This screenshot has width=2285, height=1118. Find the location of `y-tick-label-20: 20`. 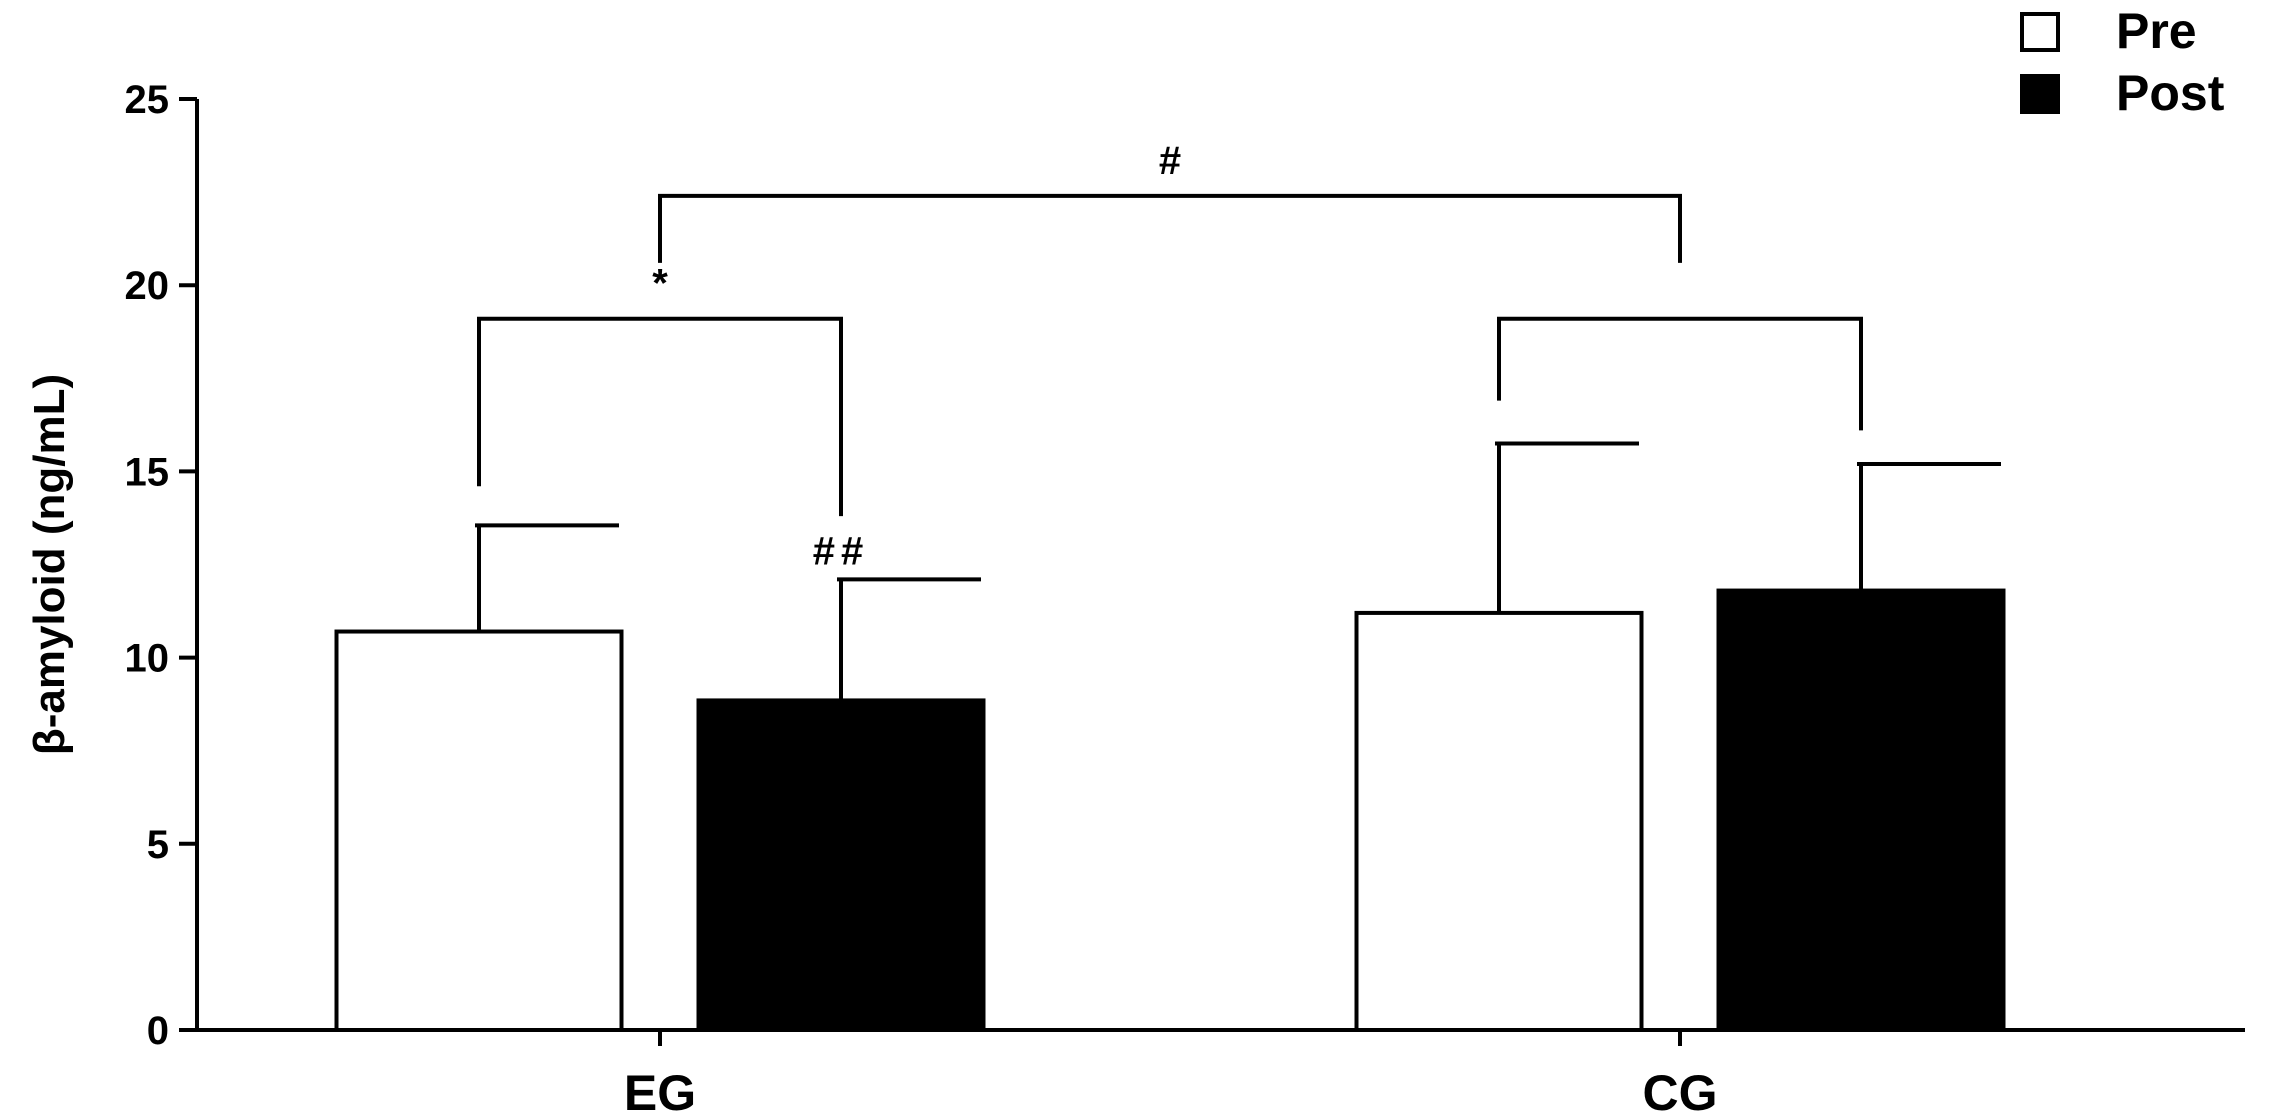

y-tick-label-20: 20 is located at coordinates (147, 286).